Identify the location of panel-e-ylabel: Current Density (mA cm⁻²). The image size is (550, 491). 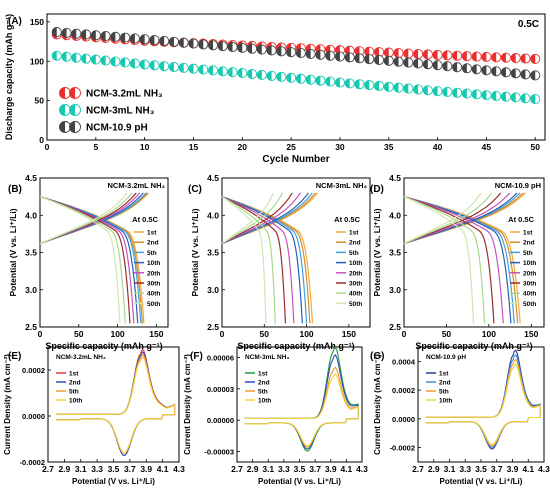
(7, 404).